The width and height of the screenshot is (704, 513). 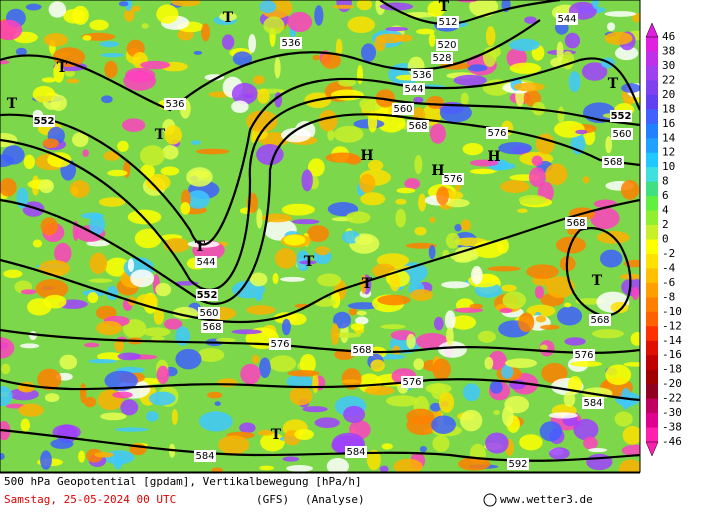 I want to click on pressure-center: H, so click(x=366, y=156).